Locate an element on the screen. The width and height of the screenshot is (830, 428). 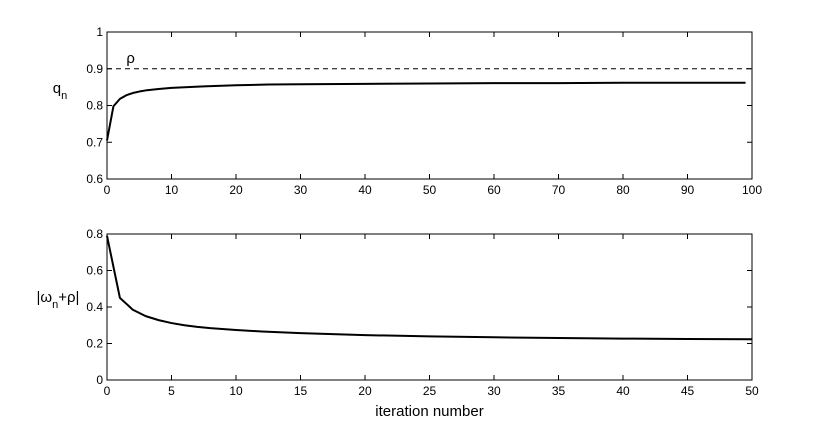
y-tick-label: 0.9 is located at coordinates (94, 69).